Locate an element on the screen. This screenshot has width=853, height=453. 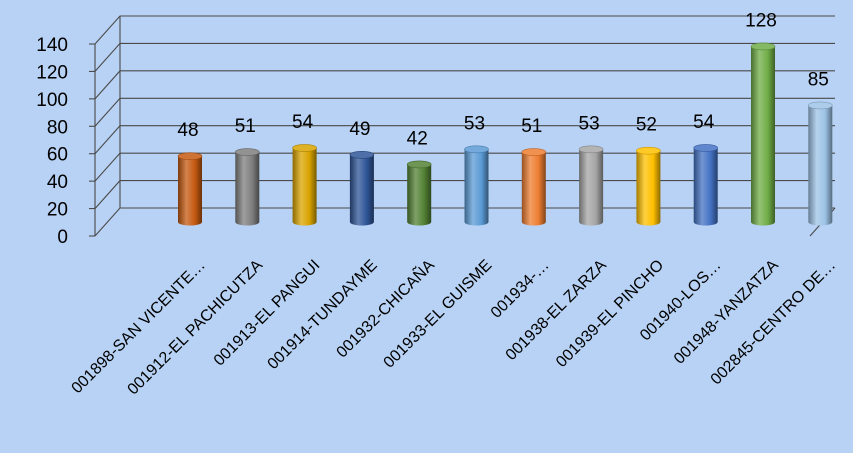
x-tick-label: 001932-CHICAÑA is located at coordinates (384, 307).